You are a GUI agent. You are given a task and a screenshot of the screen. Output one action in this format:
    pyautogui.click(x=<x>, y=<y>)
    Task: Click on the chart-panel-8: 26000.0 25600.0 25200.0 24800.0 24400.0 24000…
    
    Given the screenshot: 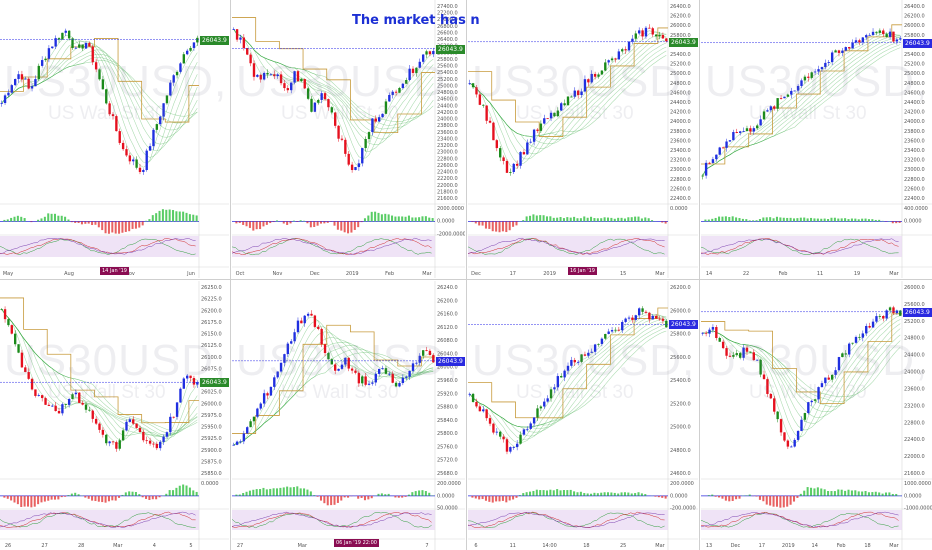 What is the action you would take?
    pyautogui.click(x=816, y=415)
    